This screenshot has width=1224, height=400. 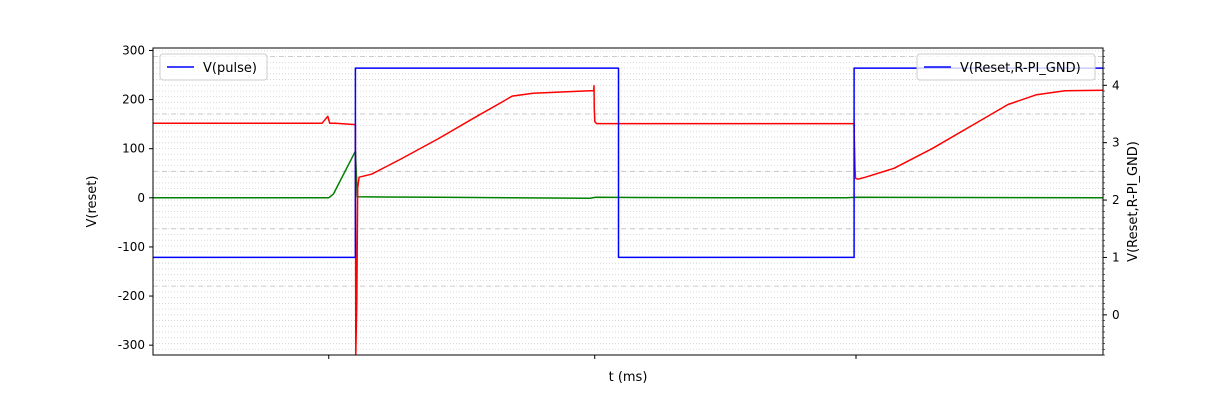 What do you see at coordinates (92, 202) in the screenshot?
I see `left-y-axis-label: V(reset)` at bounding box center [92, 202].